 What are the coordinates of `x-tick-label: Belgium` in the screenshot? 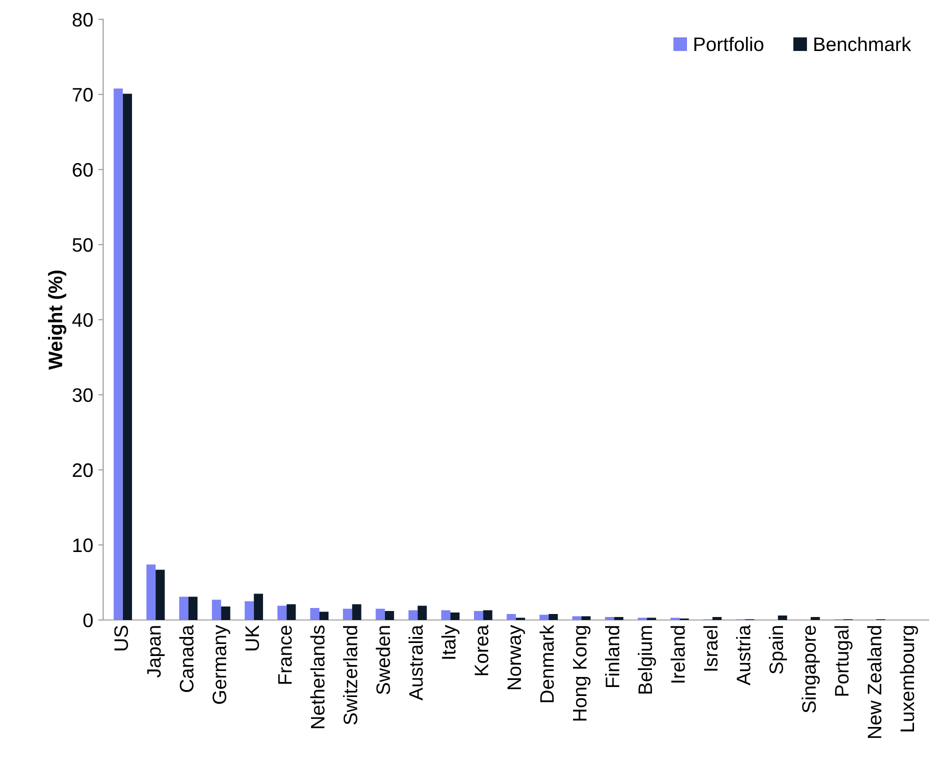 It's located at (647, 660).